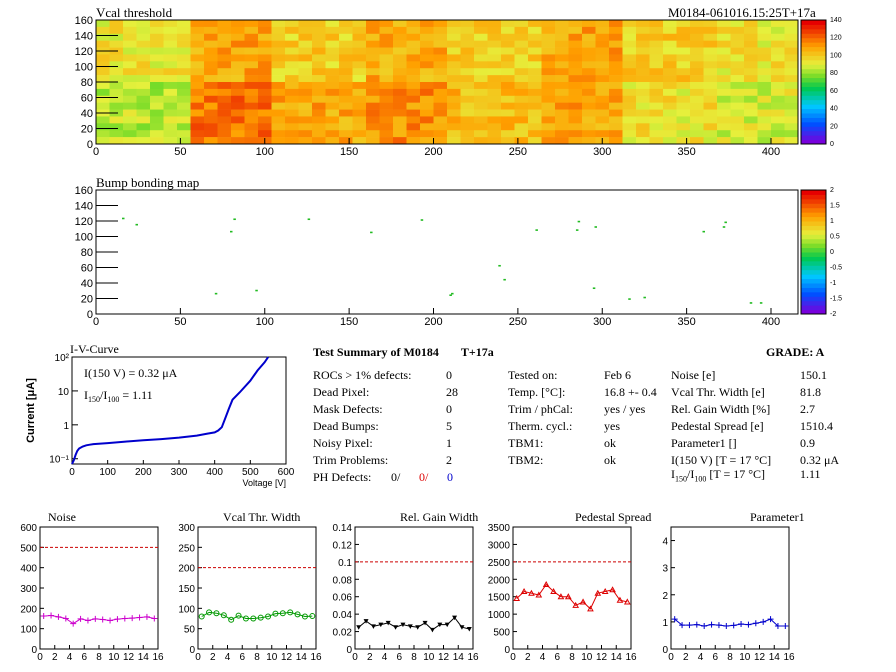  What do you see at coordinates (572, 596) in the screenshot?
I see `small-chart-4-series-line` at bounding box center [572, 596].